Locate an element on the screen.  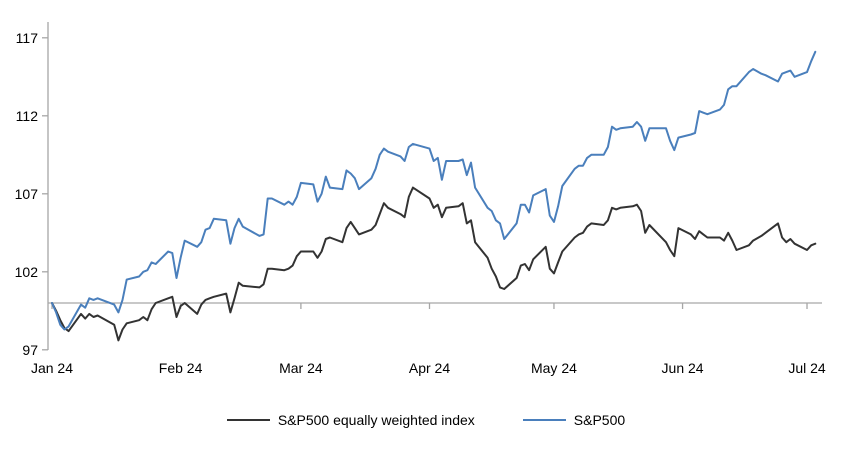
x-tick-label: Apr 24 is located at coordinates (429, 368).